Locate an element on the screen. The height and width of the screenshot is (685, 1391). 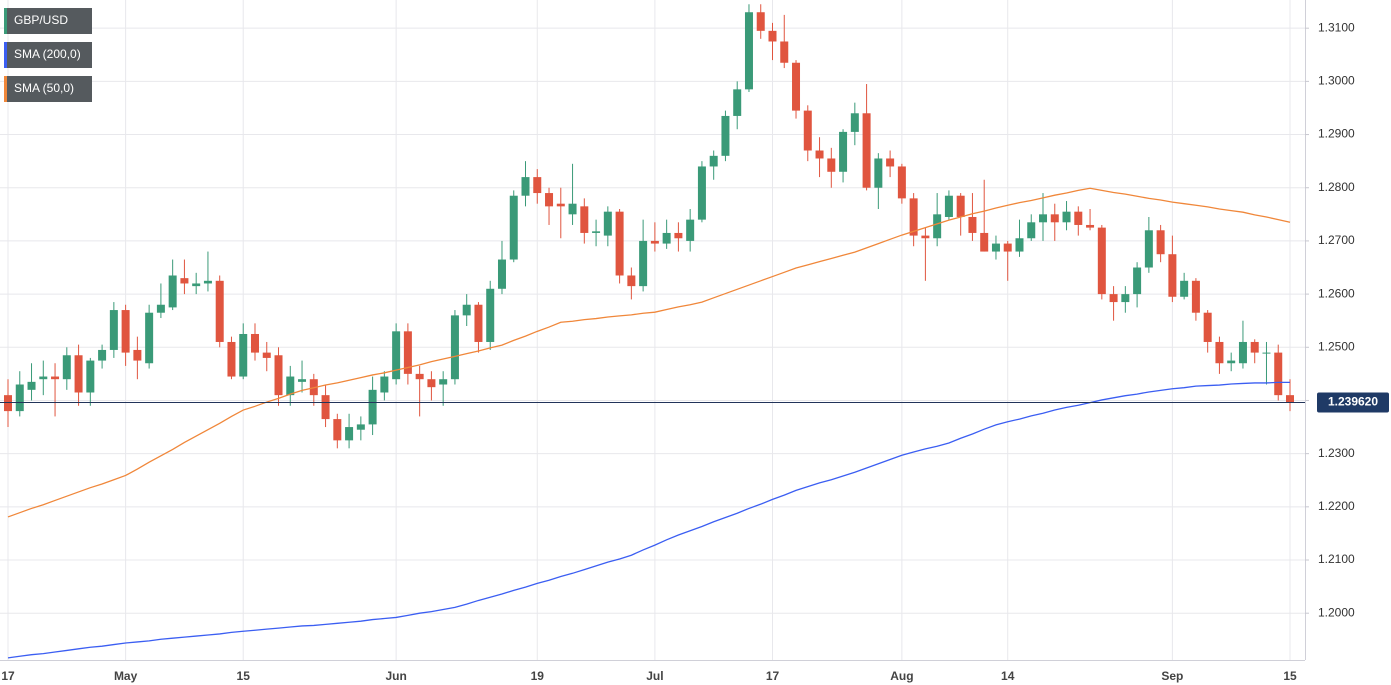
x-tick-label: Jun is located at coordinates (395, 676).